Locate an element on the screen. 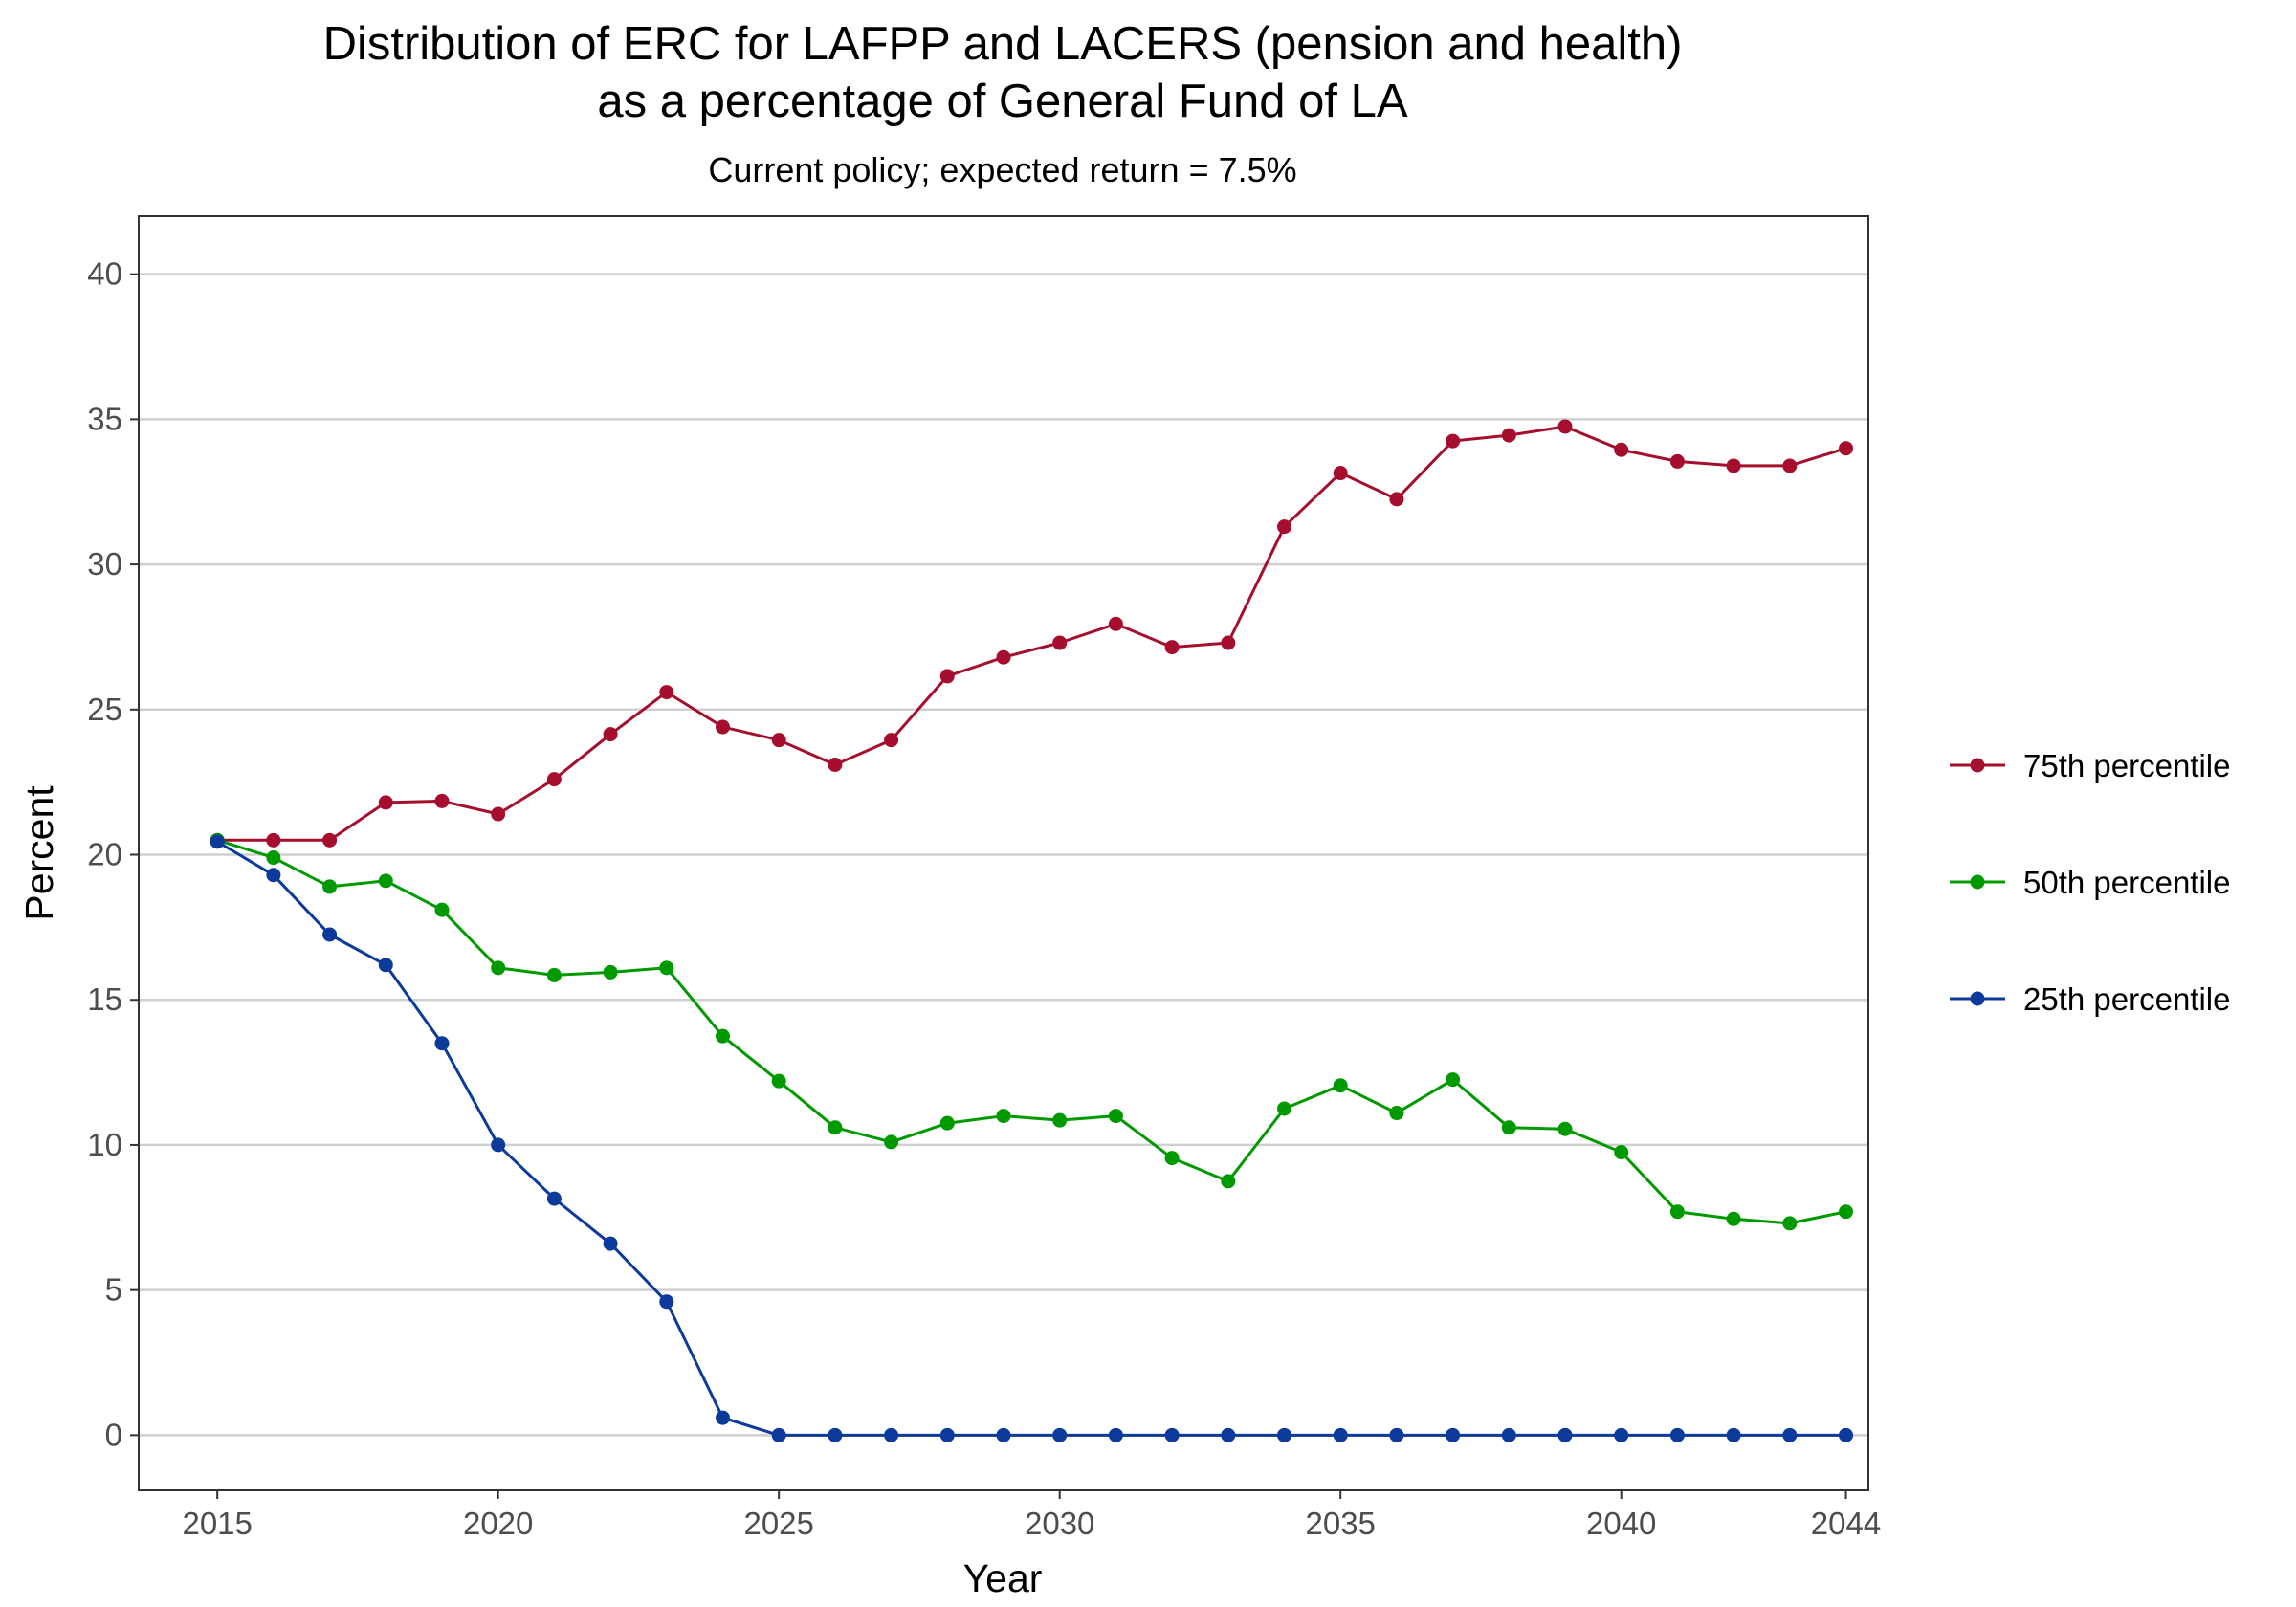  y-tick-label: 30 is located at coordinates (105, 564).